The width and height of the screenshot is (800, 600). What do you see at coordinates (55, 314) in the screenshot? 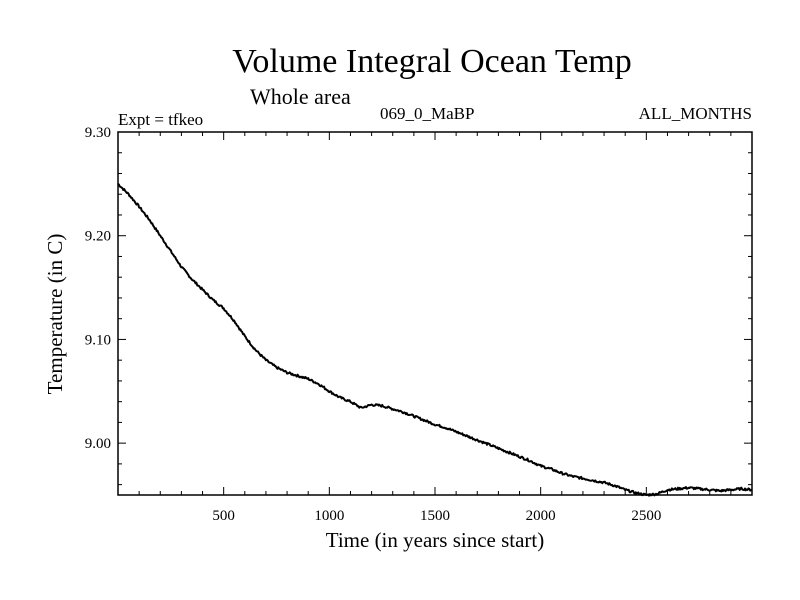
I see `y-axis-label: Temperature (in C)` at bounding box center [55, 314].